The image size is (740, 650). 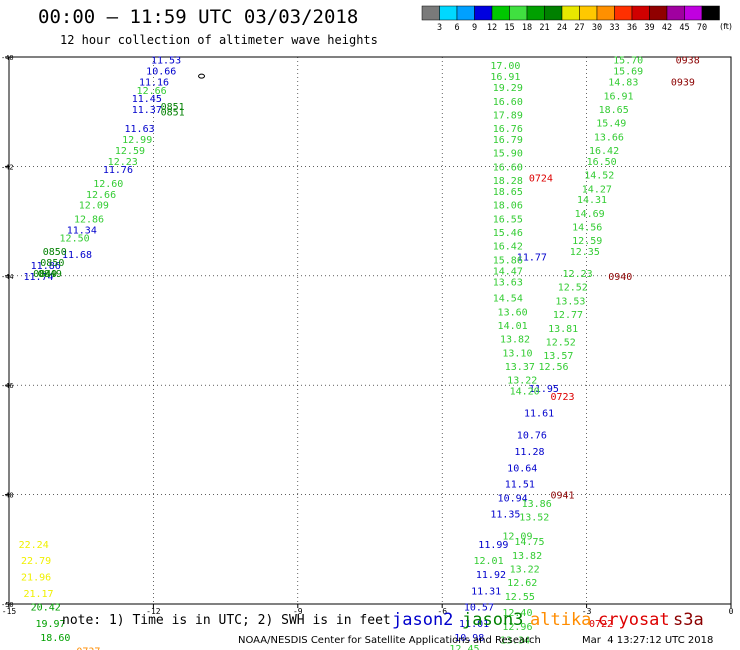 What do you see at coordinates (46, 608) in the screenshot?
I see `data-point-label: 20.42` at bounding box center [46, 608].